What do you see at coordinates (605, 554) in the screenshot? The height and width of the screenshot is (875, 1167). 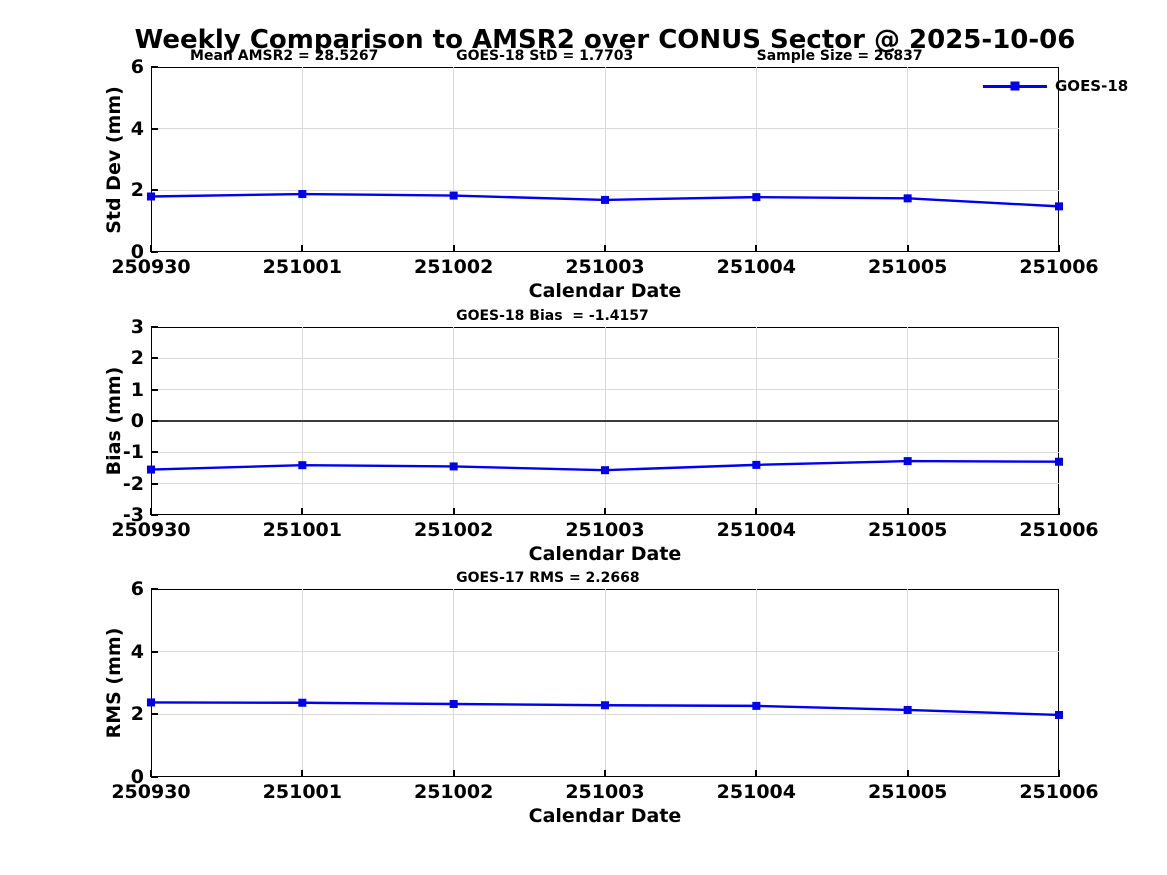 I see `bias-xlabel: Calendar Date` at bounding box center [605, 554].